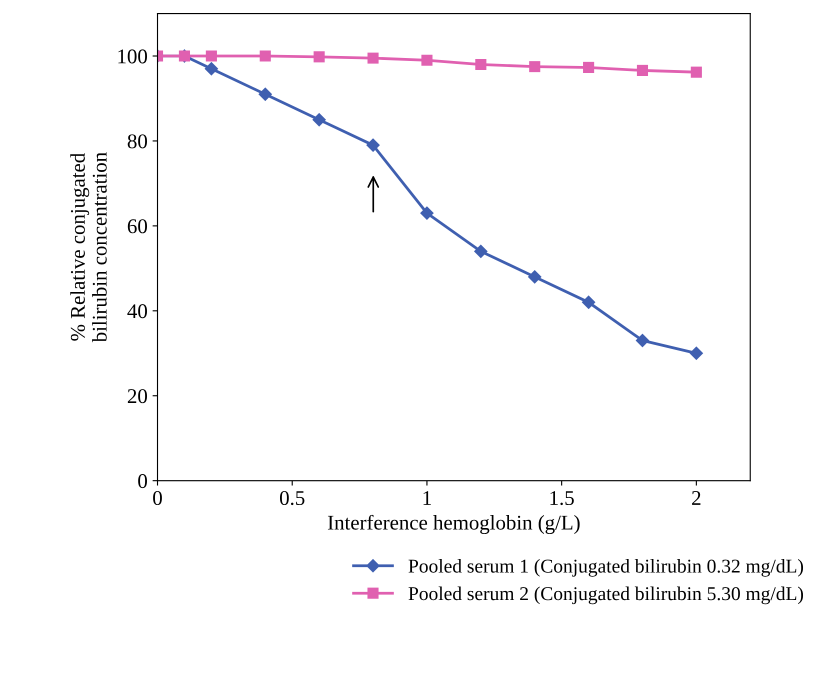  I want to click on x-tick-label: 1.5, so click(562, 498).